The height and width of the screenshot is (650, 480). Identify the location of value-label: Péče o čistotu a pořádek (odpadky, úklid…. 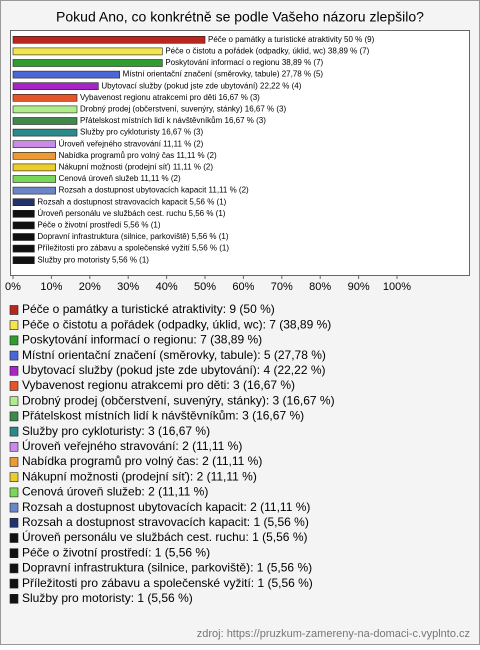
(267, 51).